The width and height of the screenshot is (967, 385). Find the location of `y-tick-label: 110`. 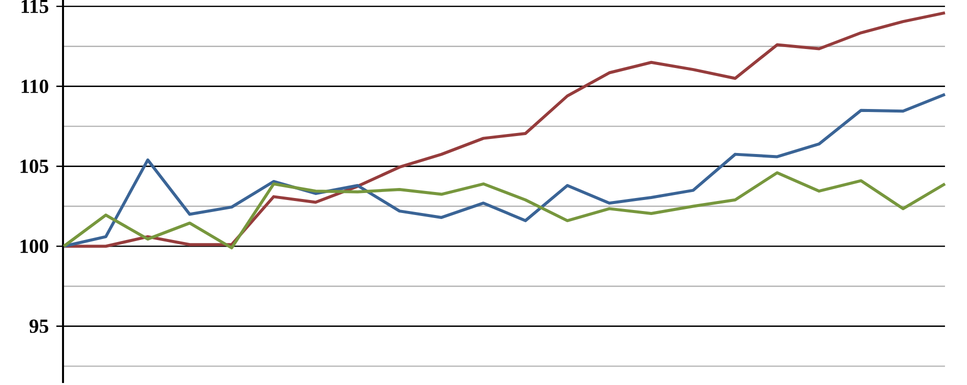

y-tick-label: 110 is located at coordinates (35, 87).